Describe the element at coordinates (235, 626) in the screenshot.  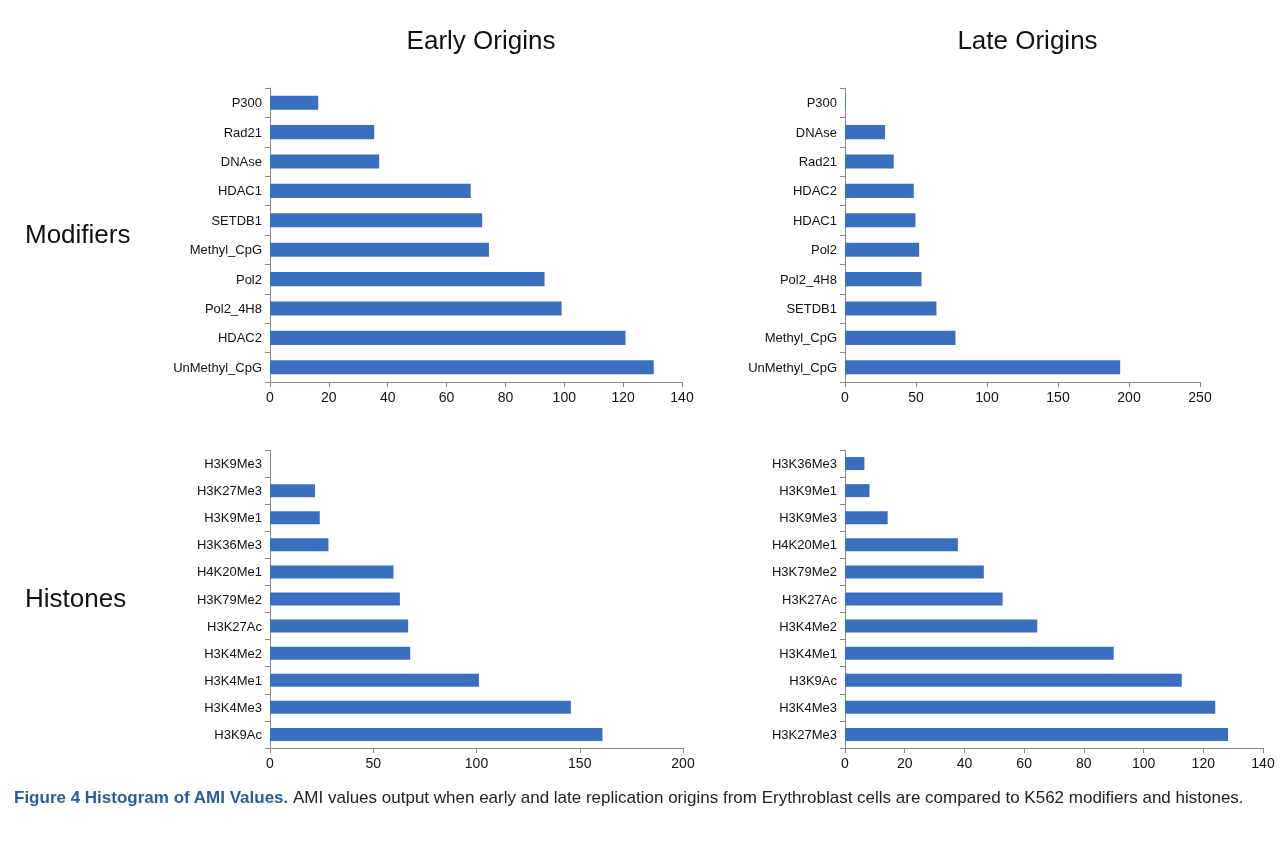
I see `y-tick-label: H3K27Ac` at that location.